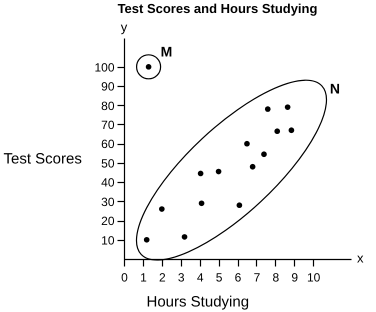 The image size is (376, 312). I want to click on x-tick-label: 7, so click(257, 277).